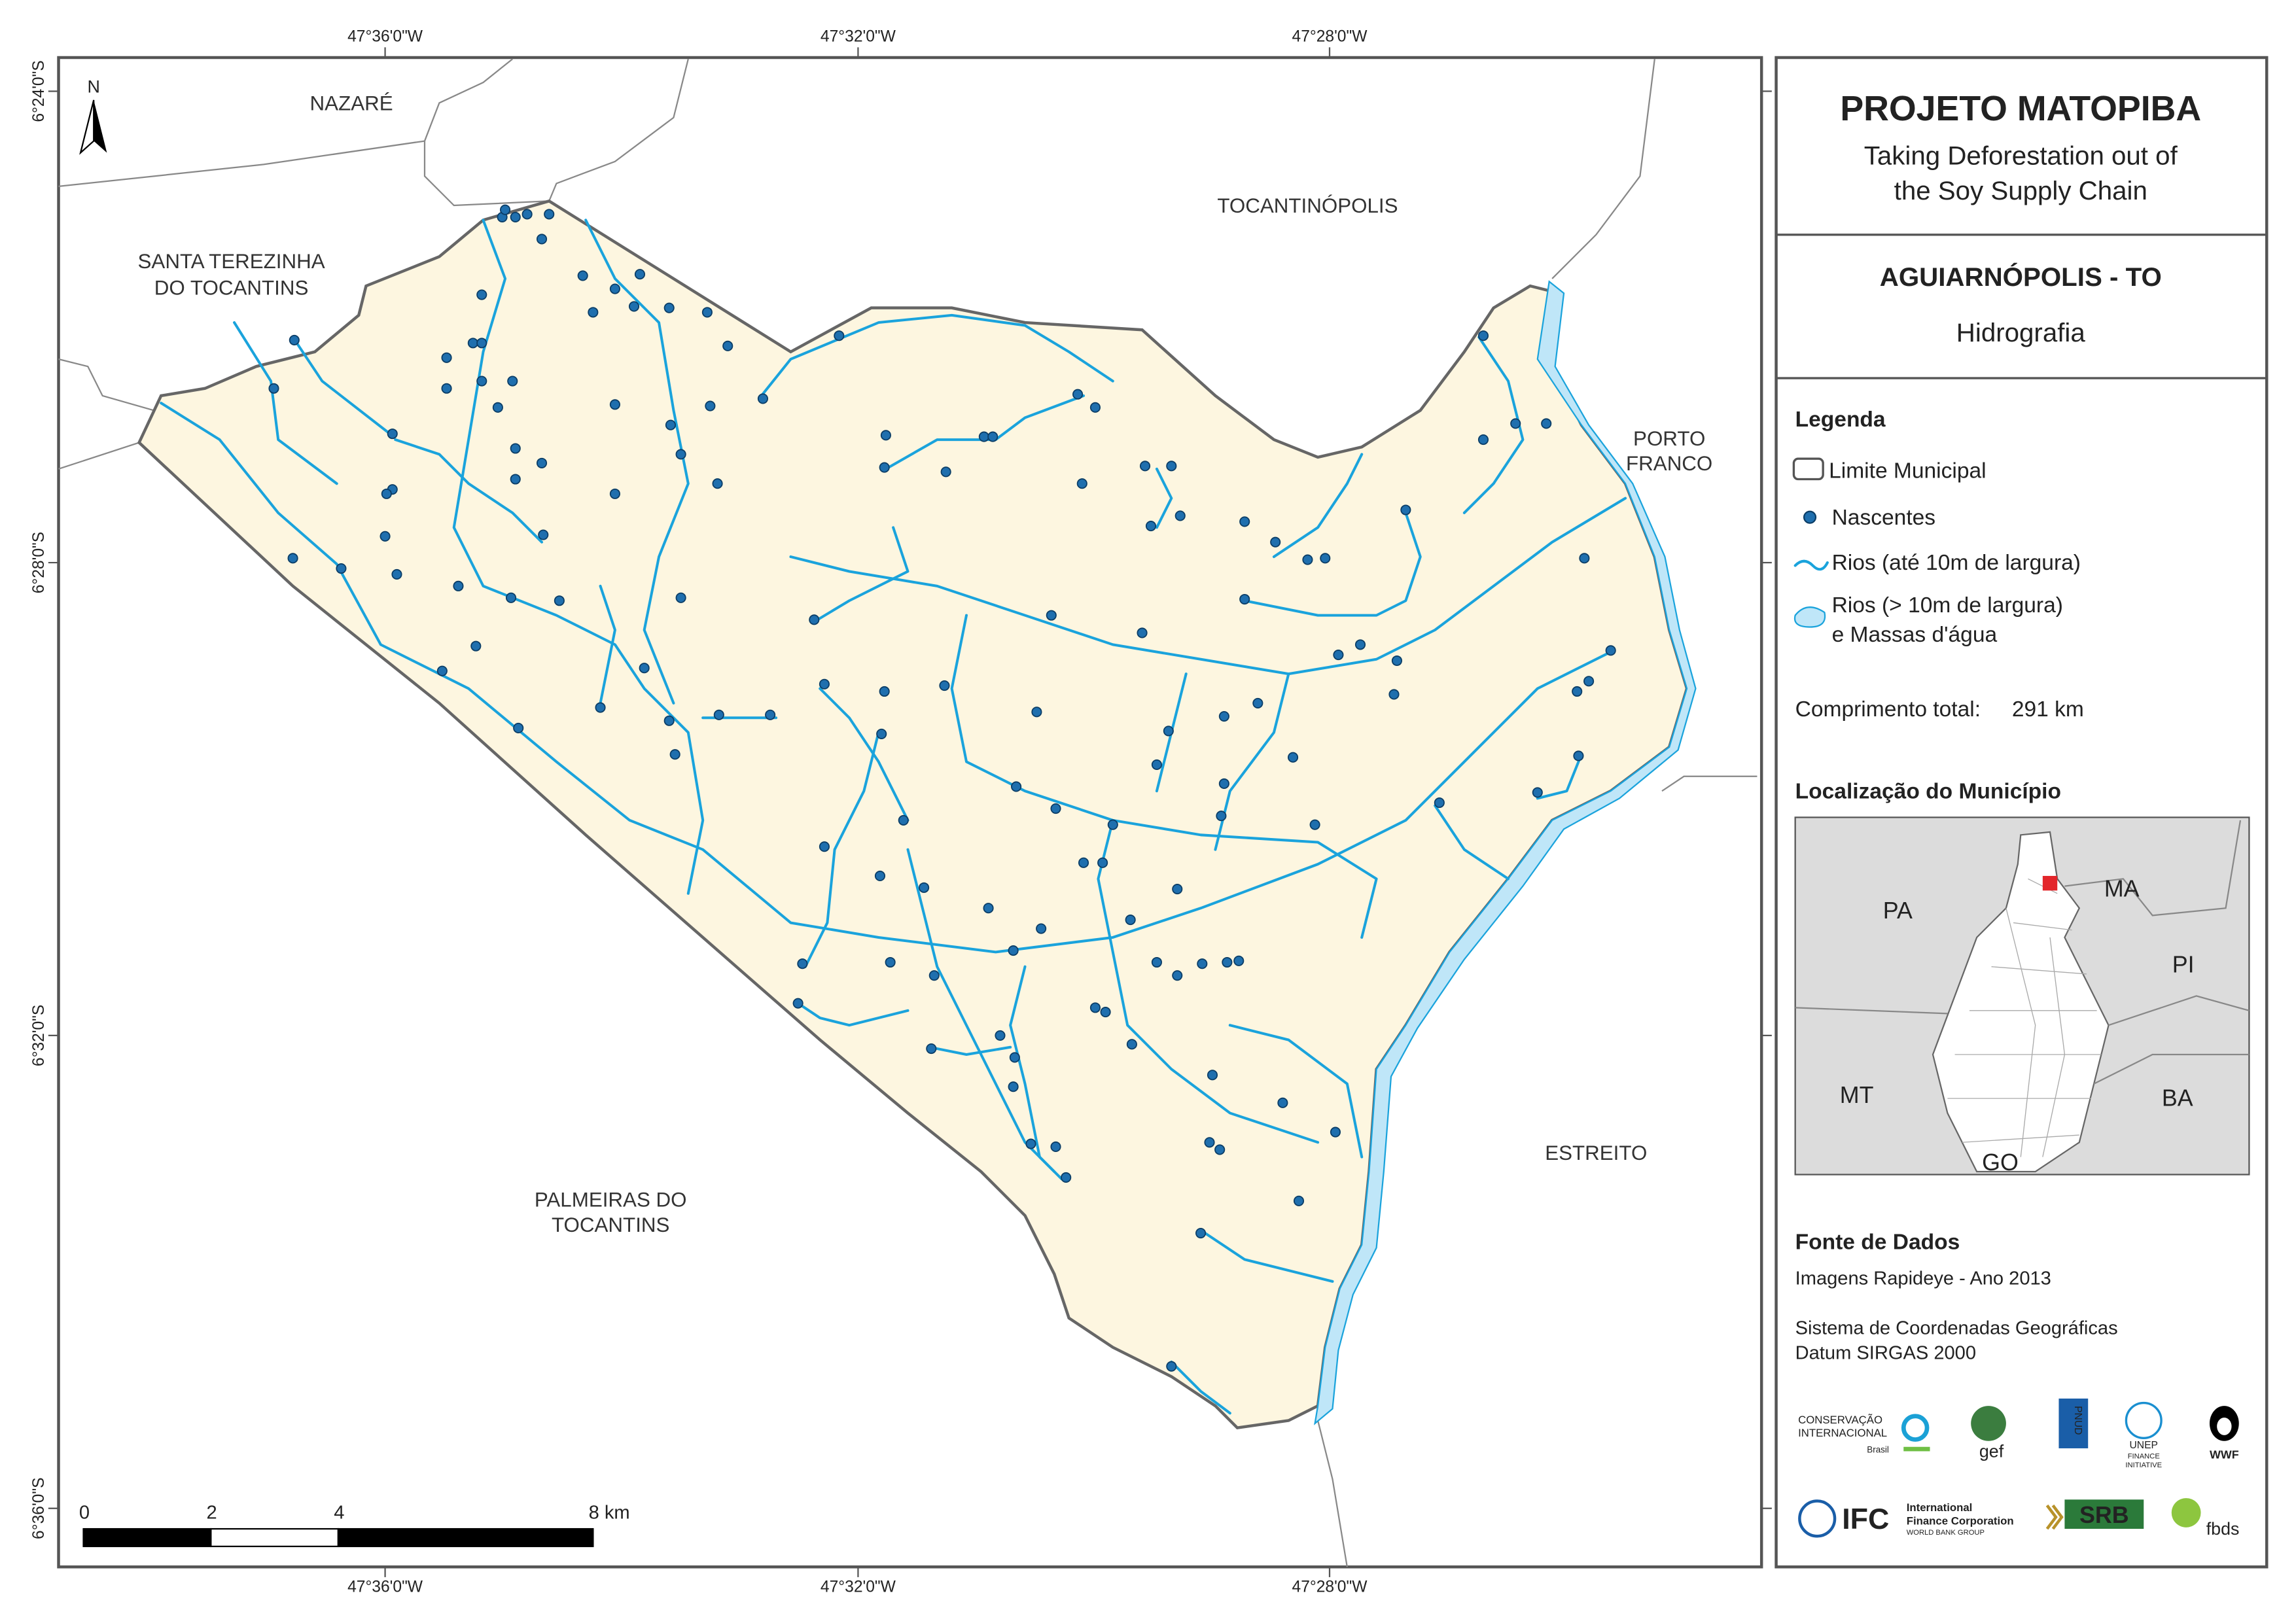 The height and width of the screenshot is (1623, 2296). Describe the element at coordinates (611, 1201) in the screenshot. I see `place-label: PALMEIRAS DO` at that location.